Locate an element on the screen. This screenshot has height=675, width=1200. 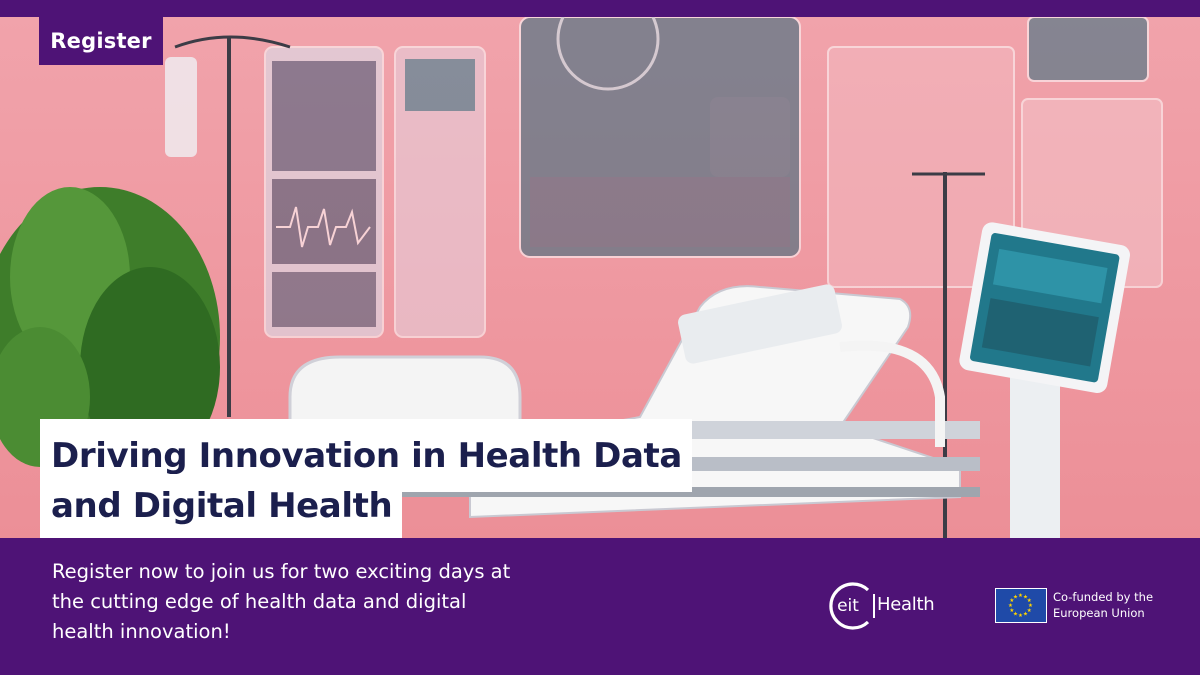
register-tag: Register is located at coordinates (101, 41).